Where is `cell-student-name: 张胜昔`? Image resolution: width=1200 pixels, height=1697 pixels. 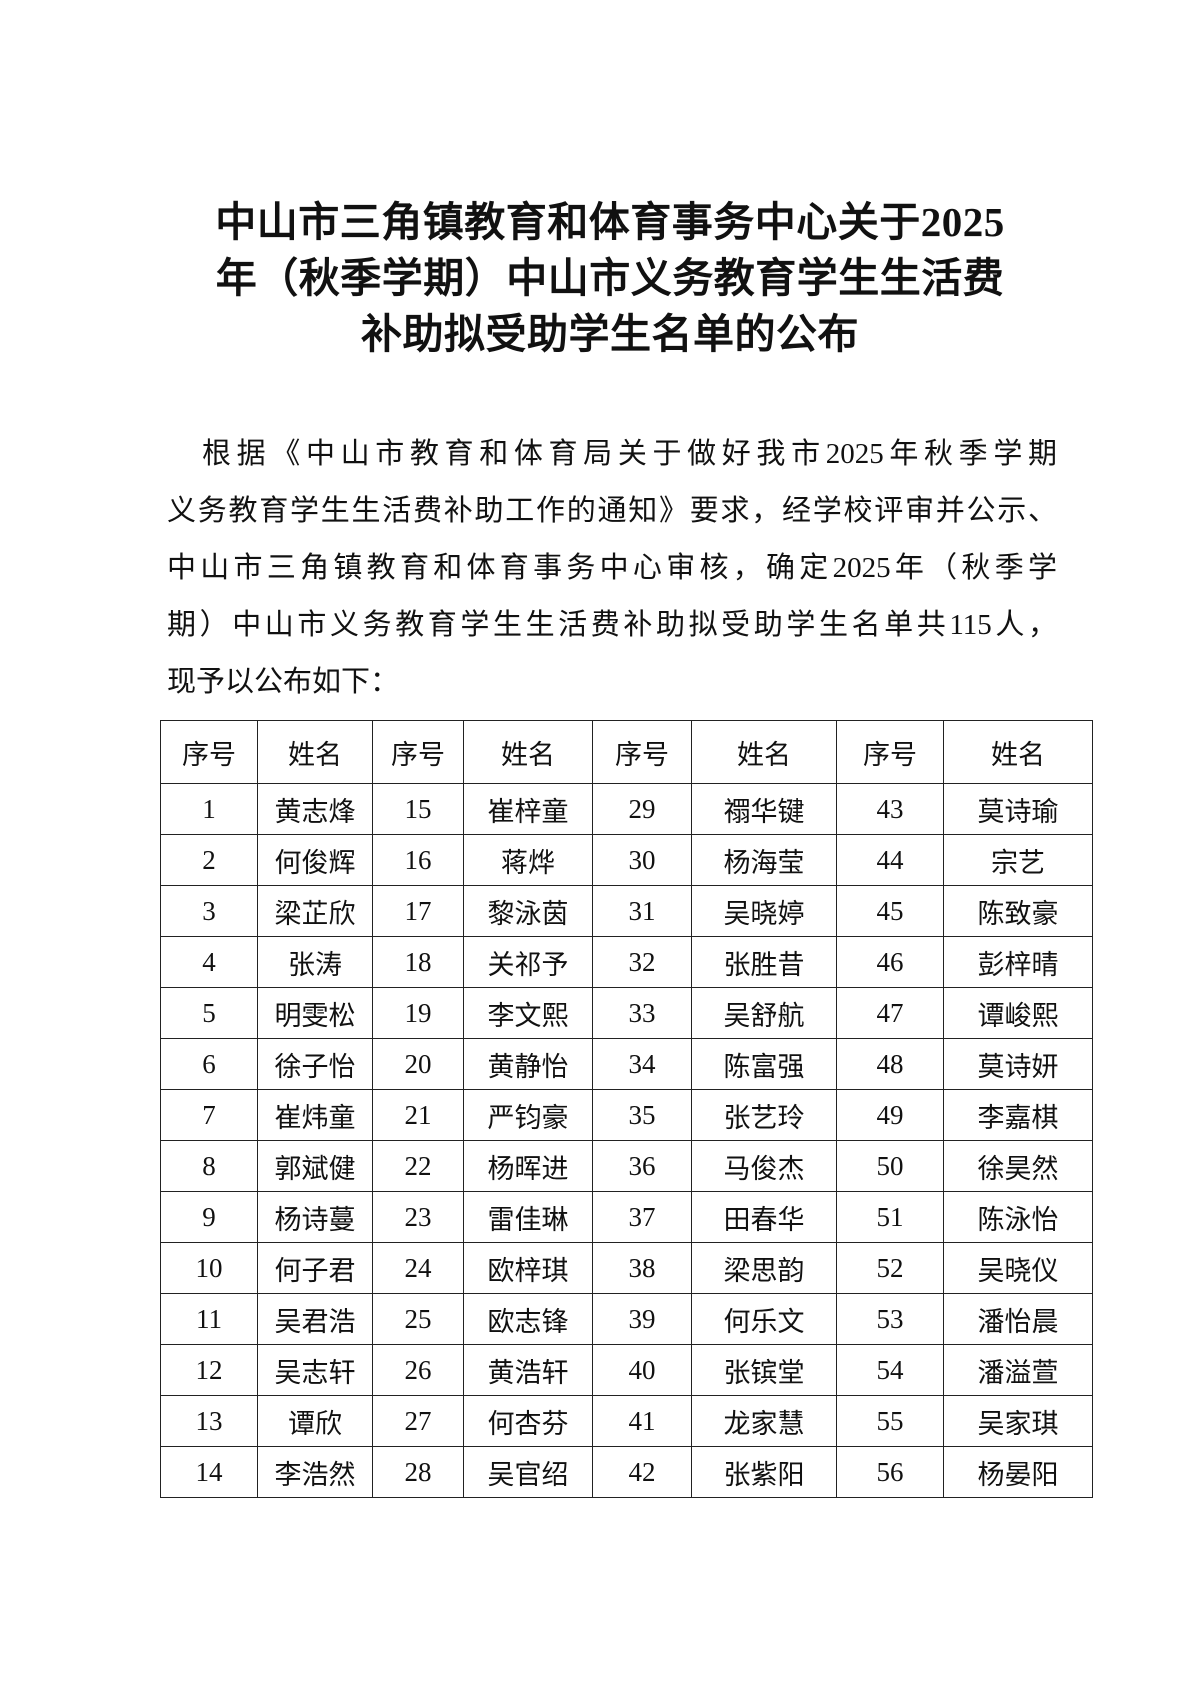 cell-student-name: 张胜昔 is located at coordinates (764, 962).